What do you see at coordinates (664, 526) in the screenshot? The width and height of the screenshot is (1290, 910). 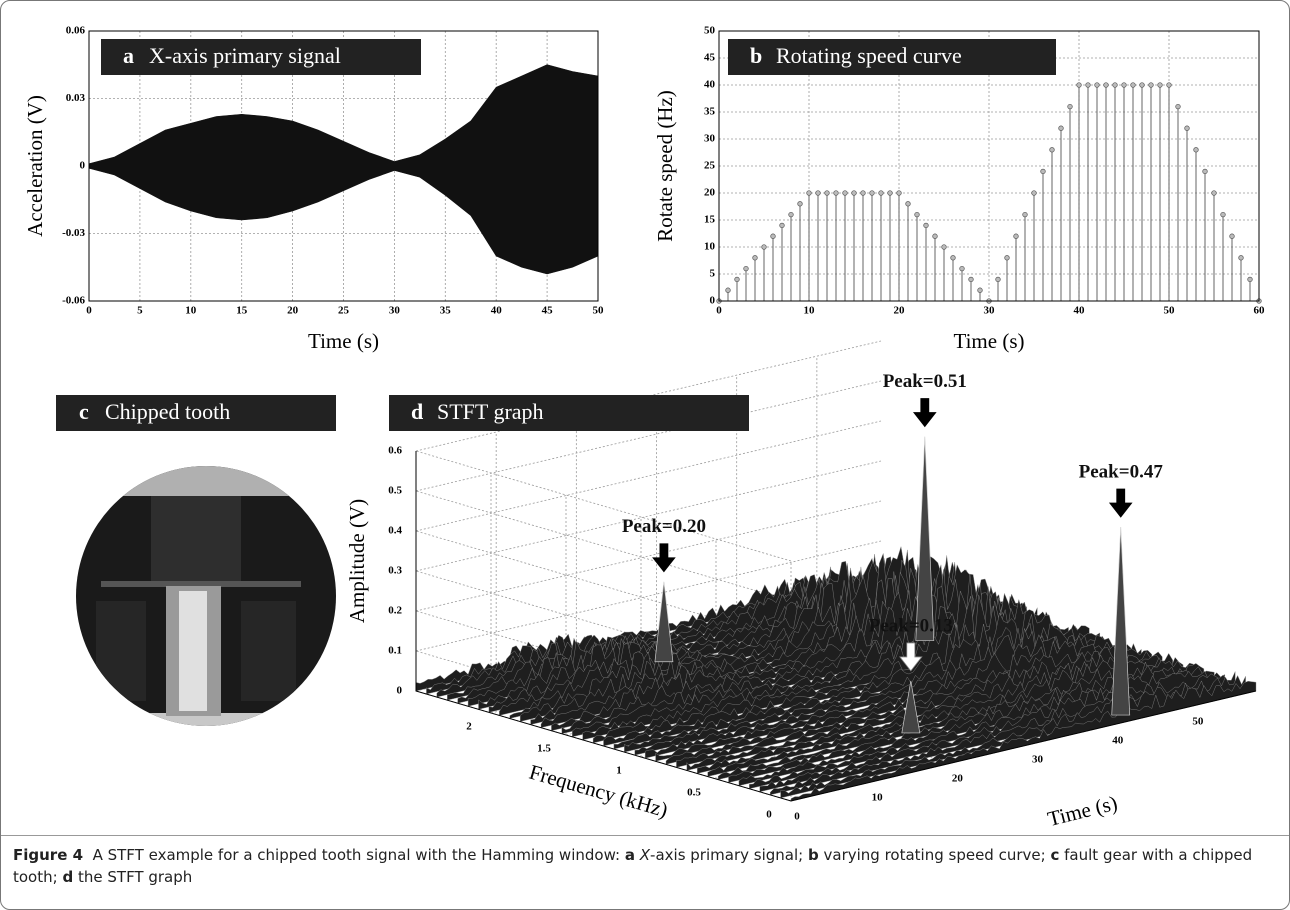 I see `peak-label: Peak=0.20` at bounding box center [664, 526].